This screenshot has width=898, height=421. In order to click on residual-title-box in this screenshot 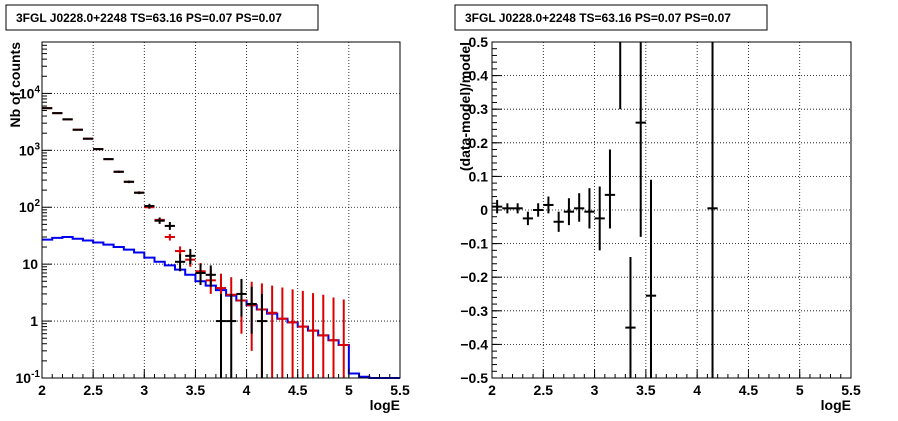, I will do `click(611, 17)`.